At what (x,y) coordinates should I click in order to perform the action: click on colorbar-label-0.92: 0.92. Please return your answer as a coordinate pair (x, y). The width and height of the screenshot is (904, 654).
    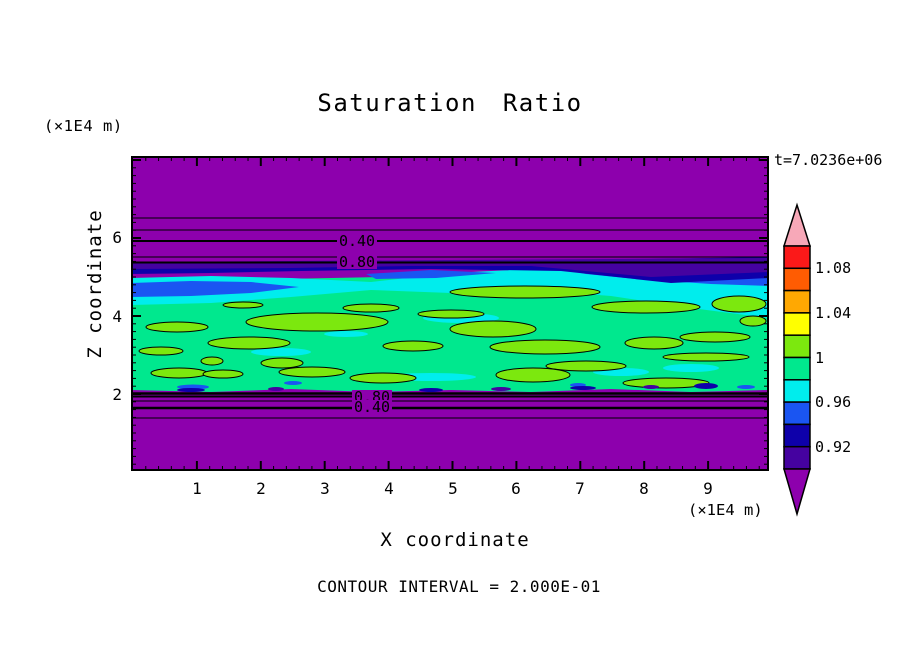
    Looking at the image, I should click on (833, 447).